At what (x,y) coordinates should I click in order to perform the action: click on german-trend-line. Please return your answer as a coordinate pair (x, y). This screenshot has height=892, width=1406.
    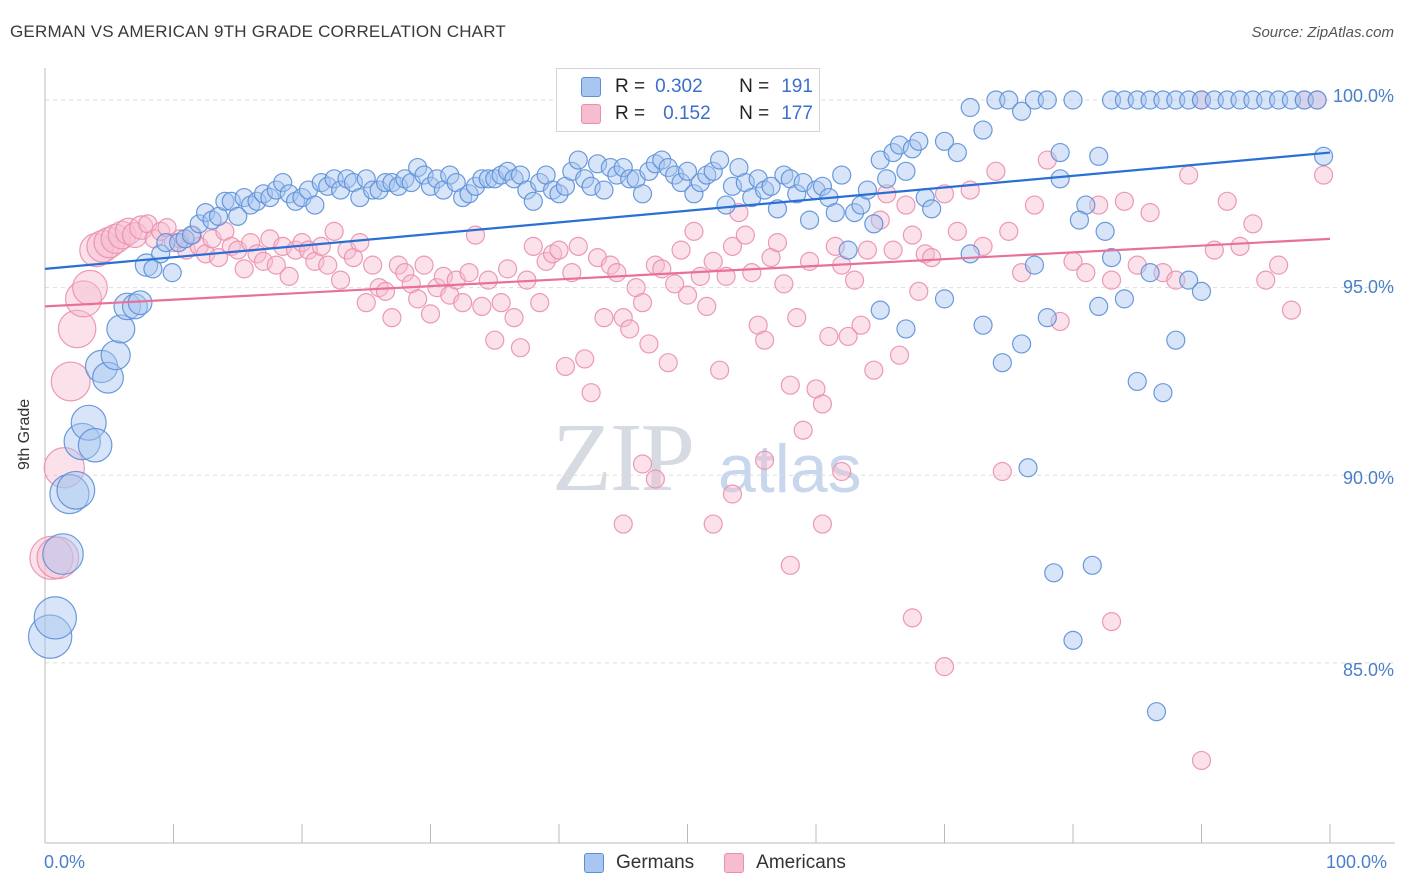
    Looking at the image, I should click on (687, 210).